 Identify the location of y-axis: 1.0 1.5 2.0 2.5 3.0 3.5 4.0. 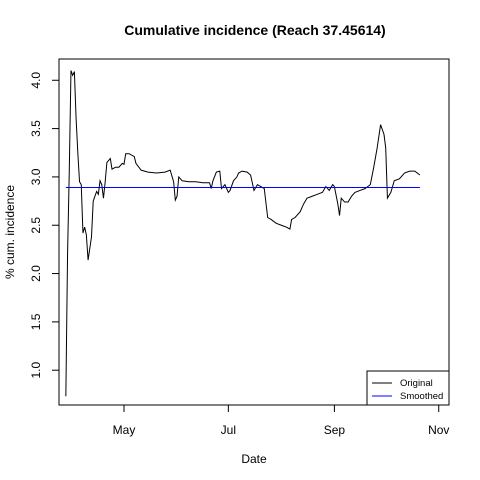
(44, 225).